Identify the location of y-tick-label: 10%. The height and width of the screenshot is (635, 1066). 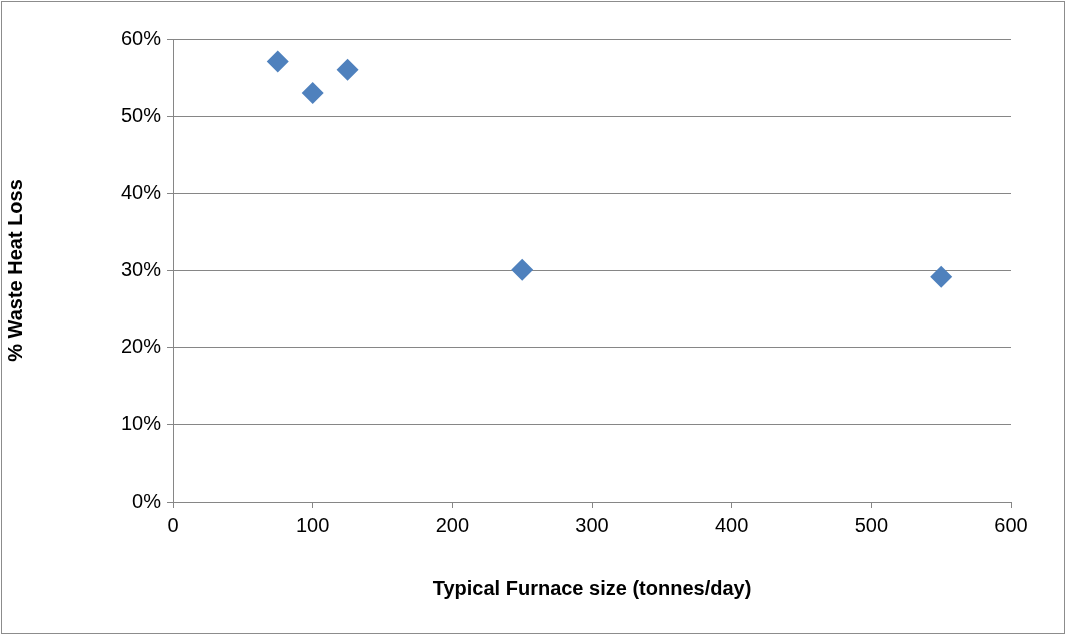
(141, 423).